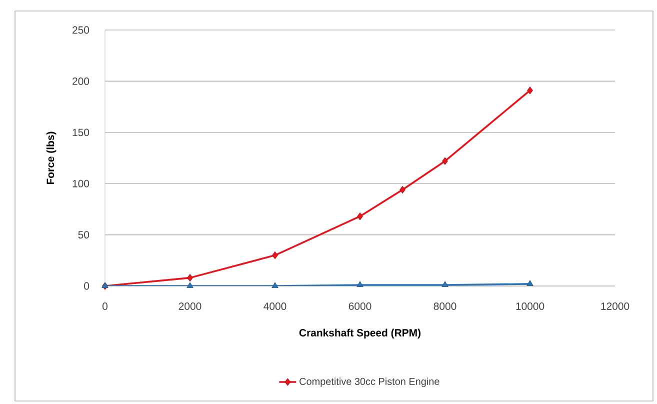 This screenshot has width=657, height=404. Describe the element at coordinates (51, 158) in the screenshot. I see `y-axis-title: Force (lbs)` at that location.